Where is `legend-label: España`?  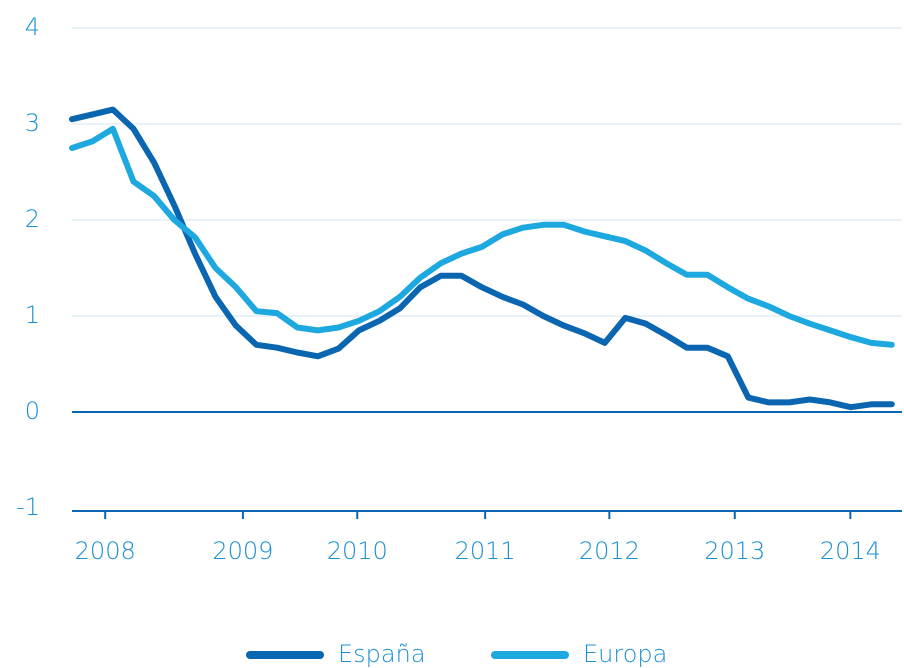 legend-label: España is located at coordinates (382, 654).